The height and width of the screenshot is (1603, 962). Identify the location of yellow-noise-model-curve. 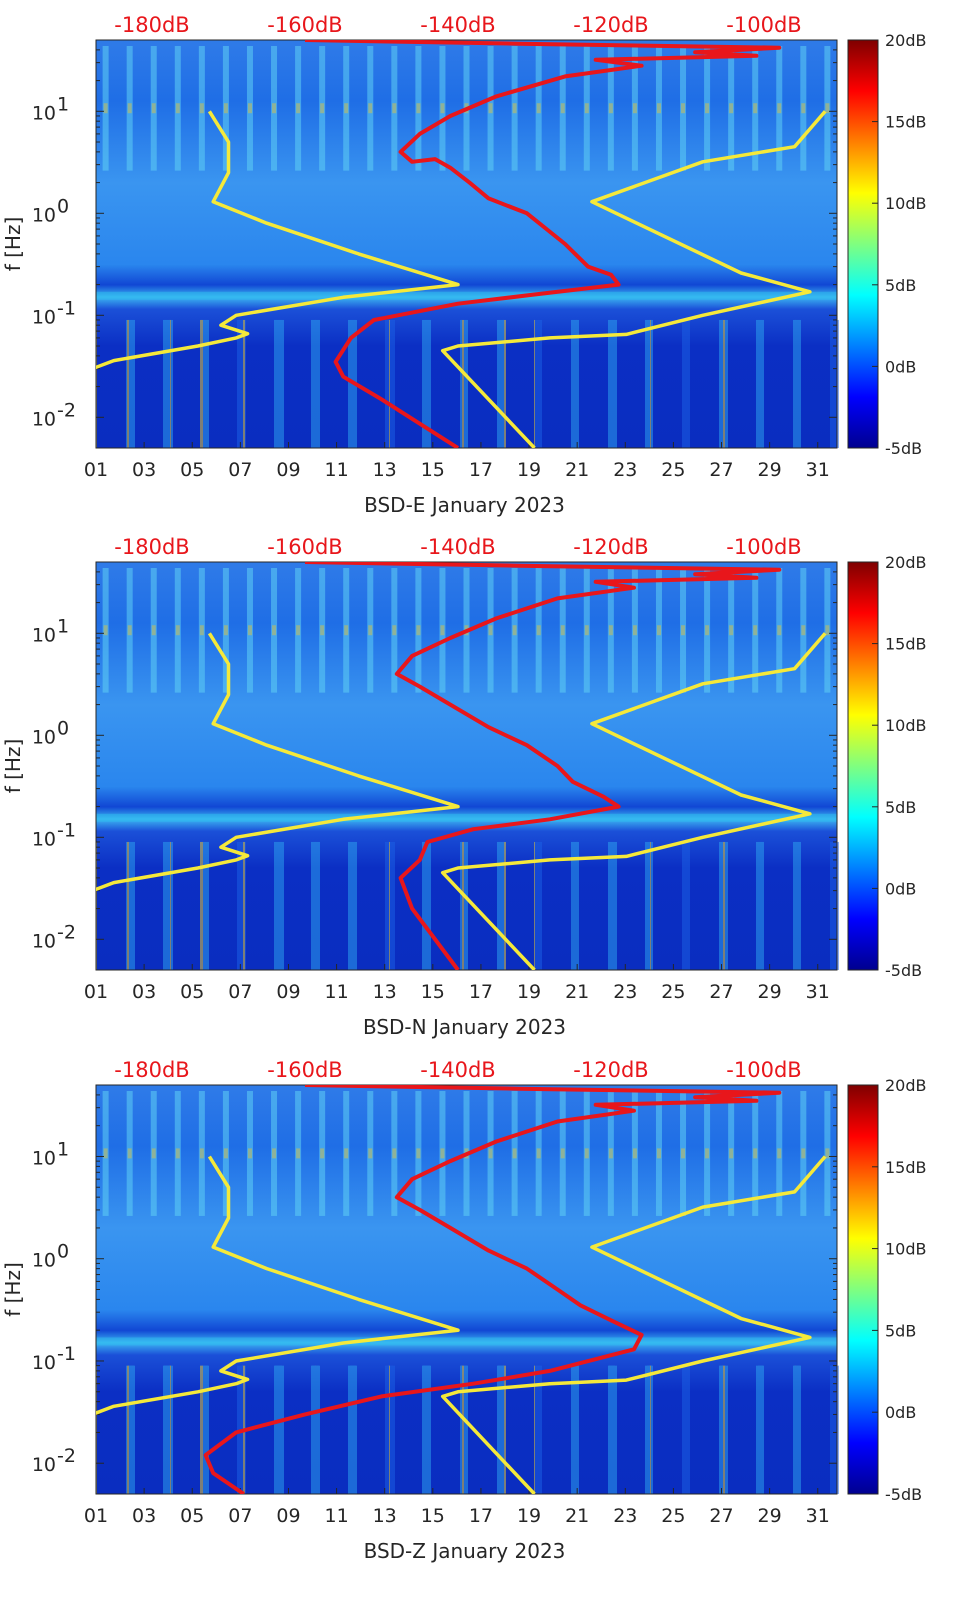
(633, 279).